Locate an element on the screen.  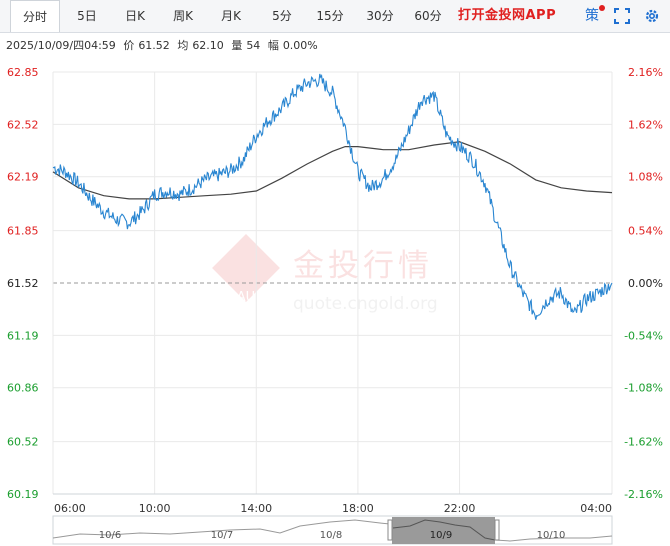
x-axis-tick-label: 10:00 is located at coordinates (155, 508).